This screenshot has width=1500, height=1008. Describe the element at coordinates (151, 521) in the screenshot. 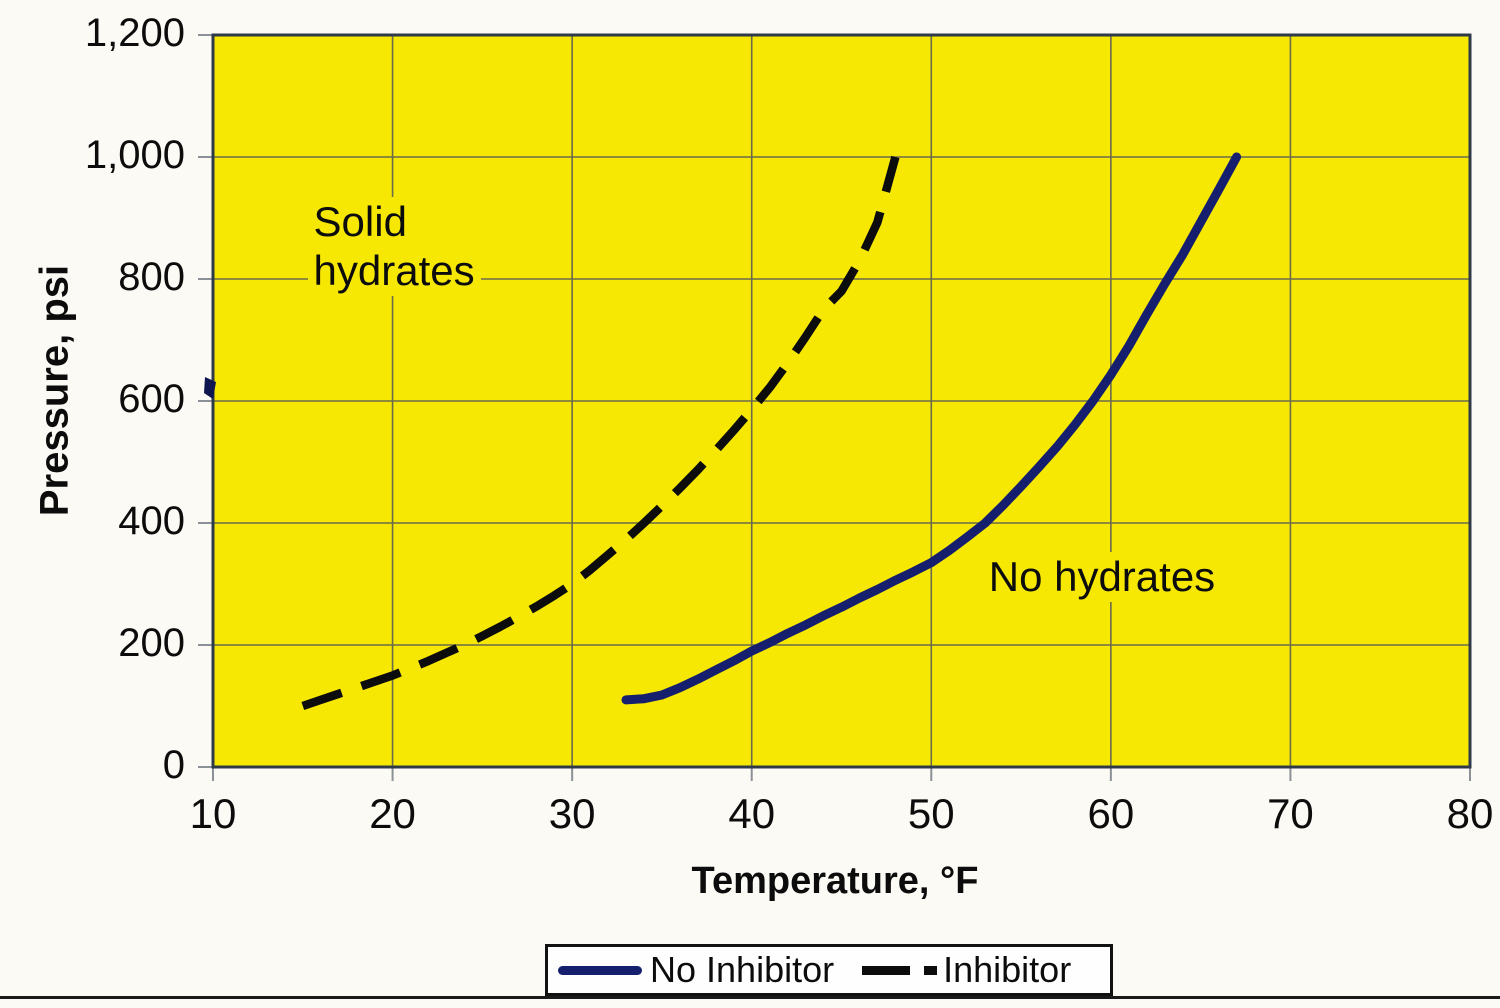

I see `y-tick-label: 400` at that location.